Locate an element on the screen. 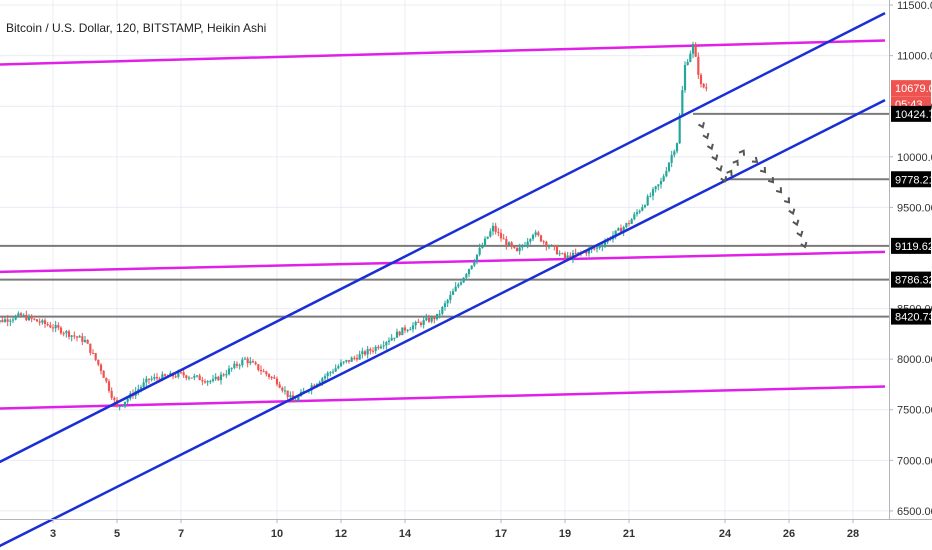  x-tick-label: 21 is located at coordinates (629, 534).